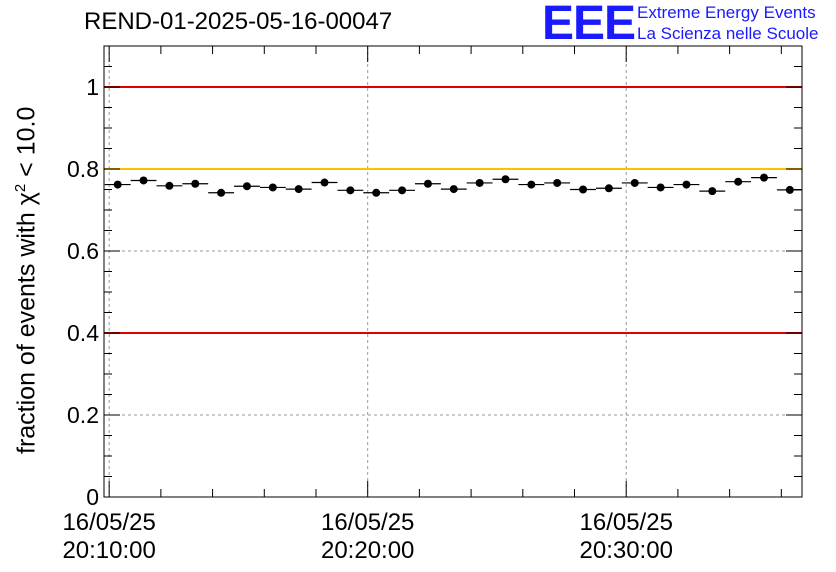  What do you see at coordinates (26, 199) in the screenshot?
I see `y-axis-label-symbol: χ` at bounding box center [26, 199].